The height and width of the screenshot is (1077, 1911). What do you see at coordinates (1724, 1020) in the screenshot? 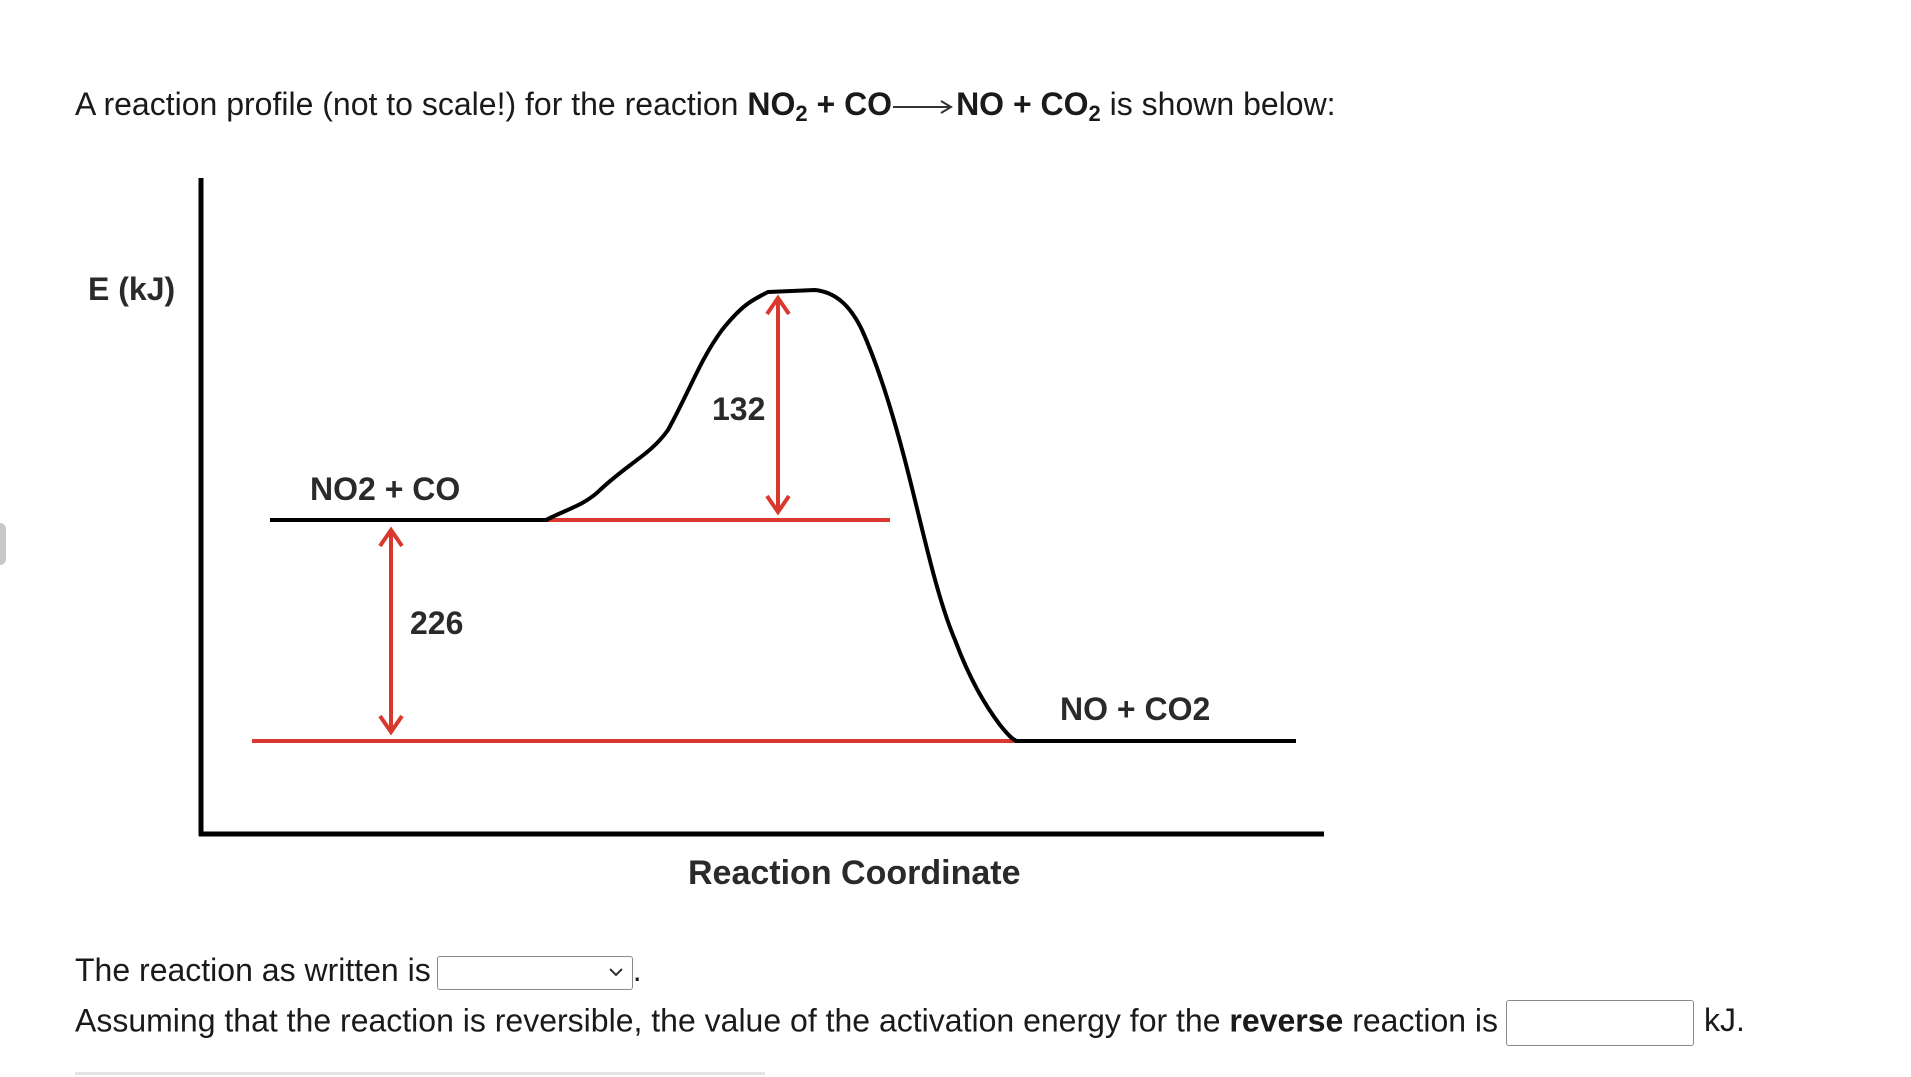
I see `question2-unit: kJ.` at bounding box center [1724, 1020].